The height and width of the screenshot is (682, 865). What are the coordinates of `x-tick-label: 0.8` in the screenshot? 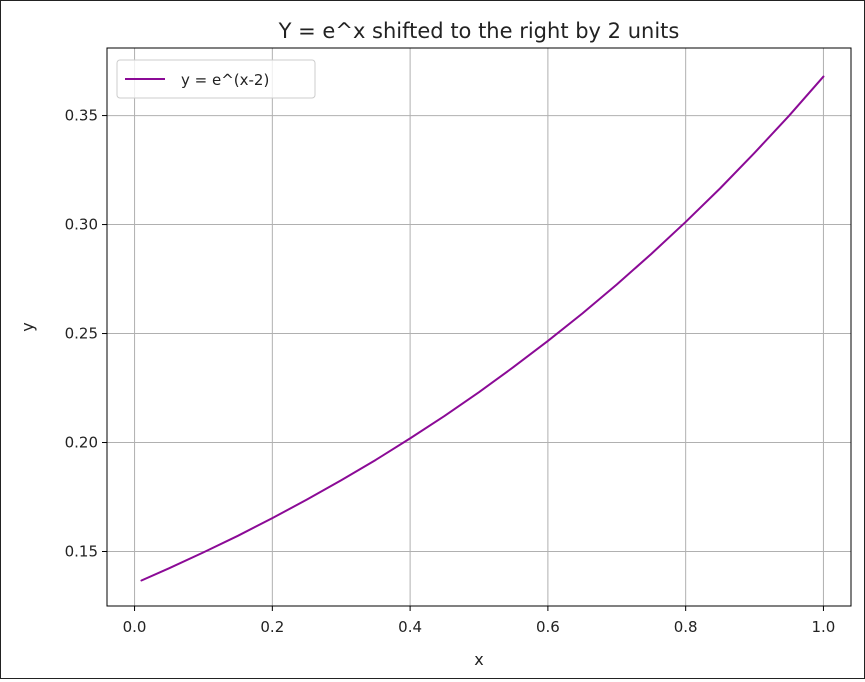 It's located at (686, 627).